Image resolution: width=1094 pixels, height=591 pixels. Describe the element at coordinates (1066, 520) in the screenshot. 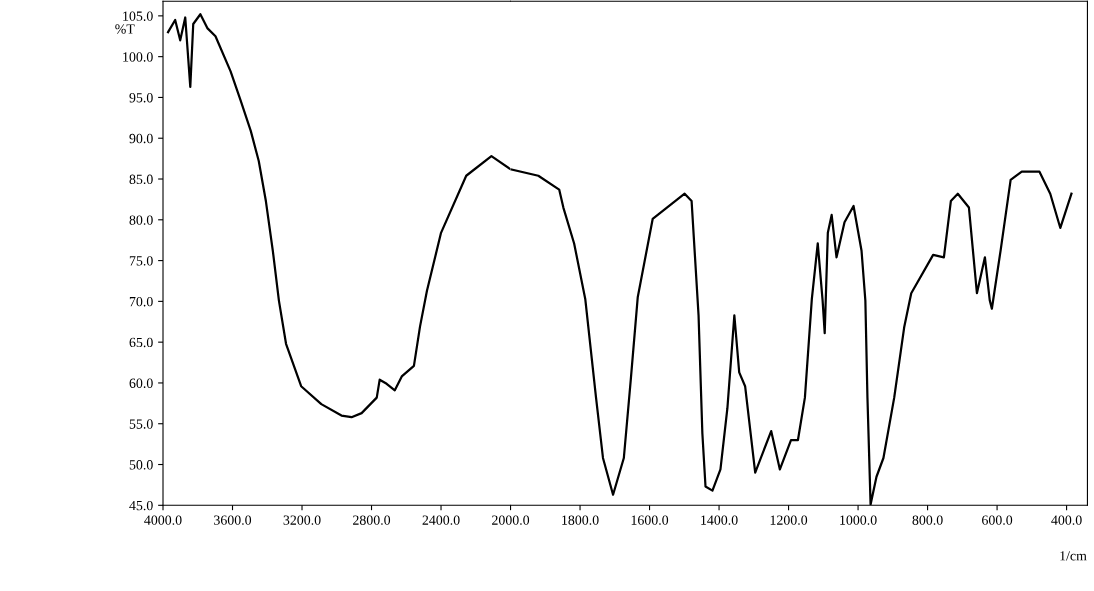

I see `x-tick-label: 400.0` at that location.